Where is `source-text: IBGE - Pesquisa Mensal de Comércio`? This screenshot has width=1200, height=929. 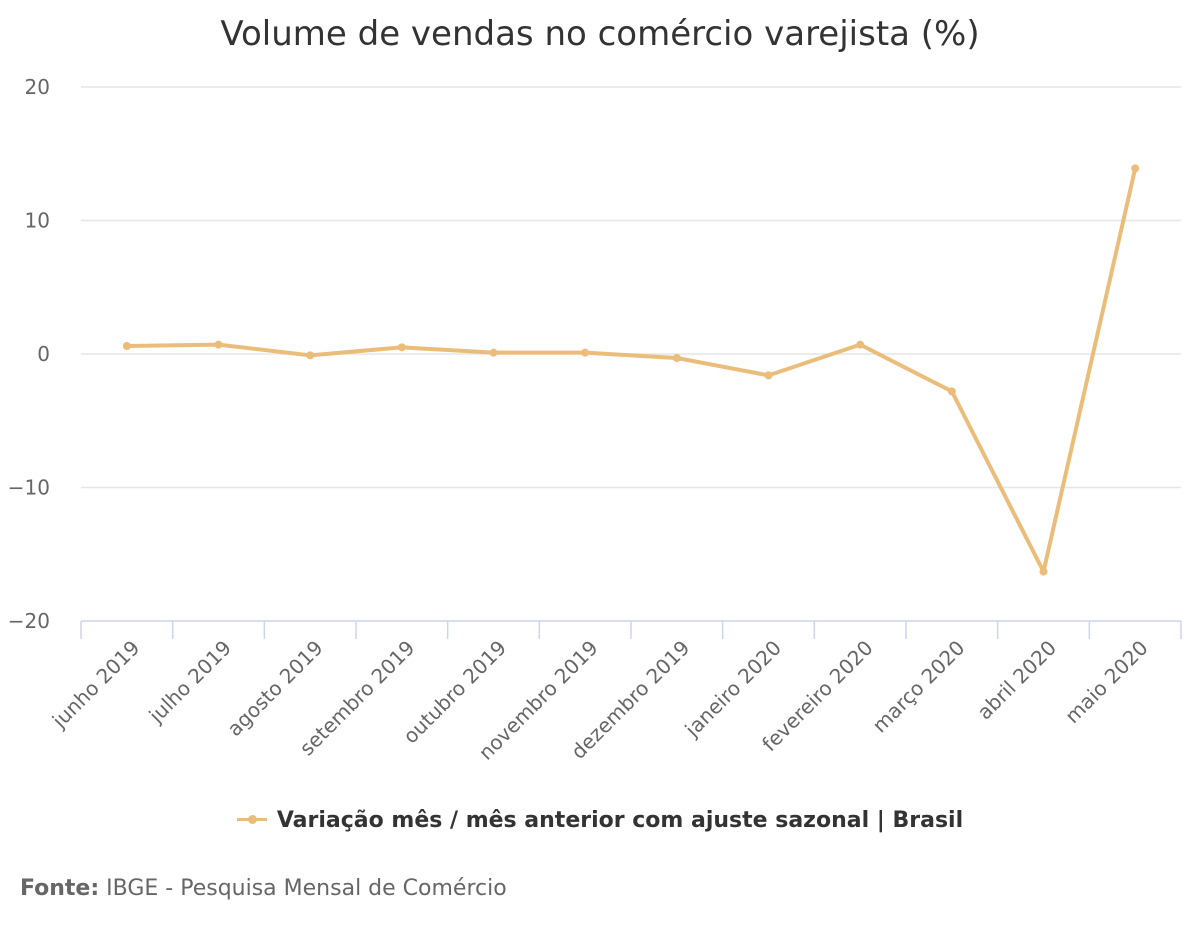 source-text: IBGE - Pesquisa Mensal de Comércio is located at coordinates (306, 888).